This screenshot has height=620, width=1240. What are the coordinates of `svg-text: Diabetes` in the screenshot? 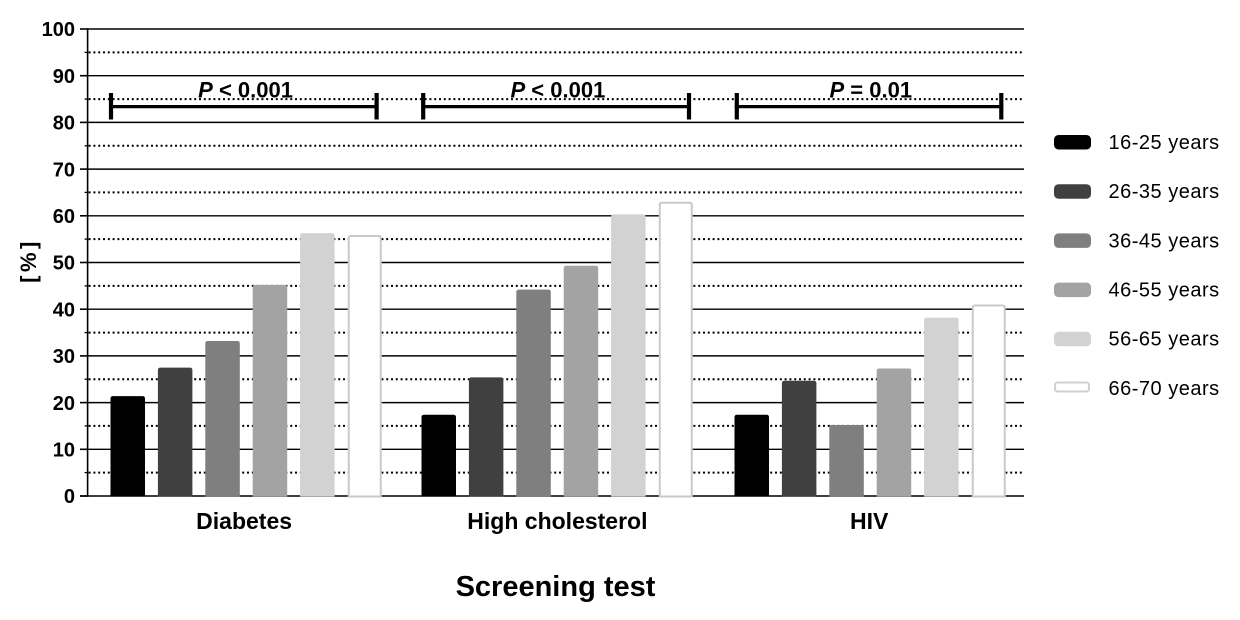 It's located at (244, 521).